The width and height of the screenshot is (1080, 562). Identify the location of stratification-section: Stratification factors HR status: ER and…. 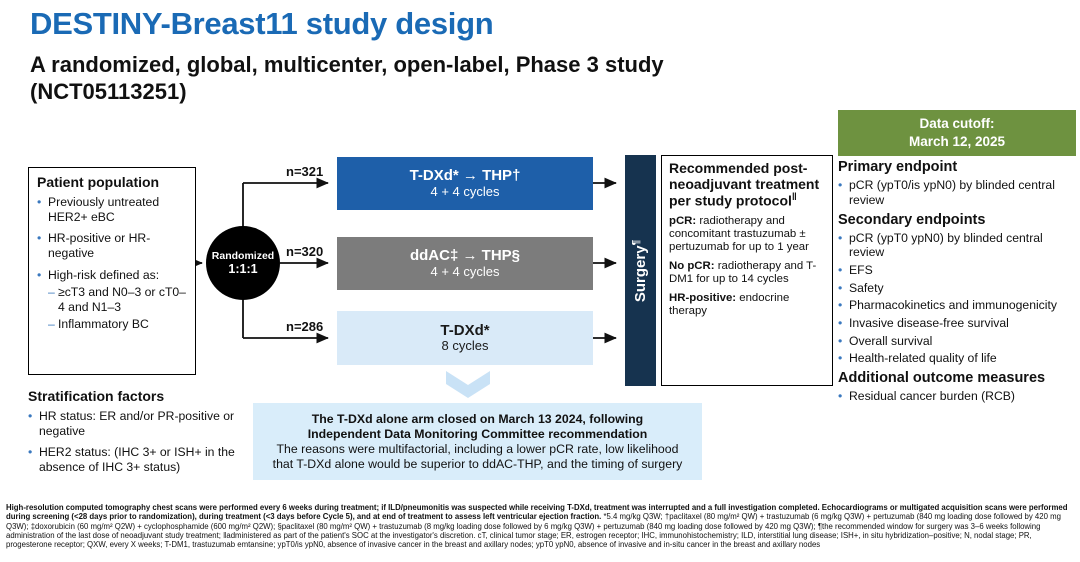
(136, 435).